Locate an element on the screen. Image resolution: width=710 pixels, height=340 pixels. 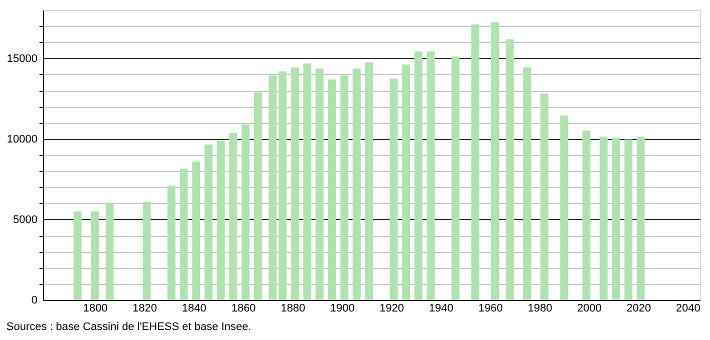
x-tick-label: 1960 is located at coordinates (490, 308).